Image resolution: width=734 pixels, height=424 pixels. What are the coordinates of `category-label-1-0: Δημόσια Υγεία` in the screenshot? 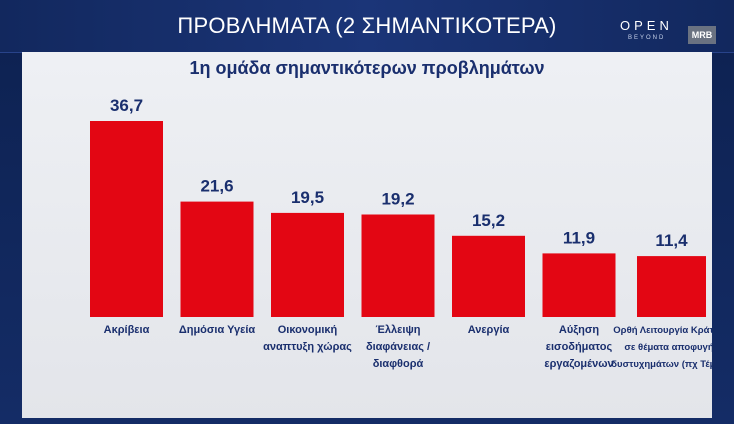 It's located at (217, 330).